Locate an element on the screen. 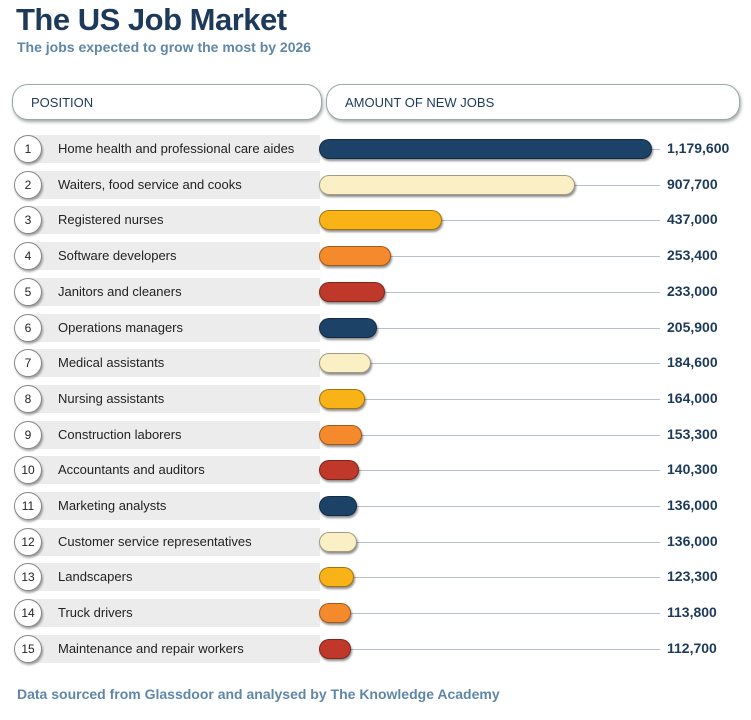 The image size is (751, 720). bar-row: 4 Software developers 253,400 is located at coordinates (375, 256).